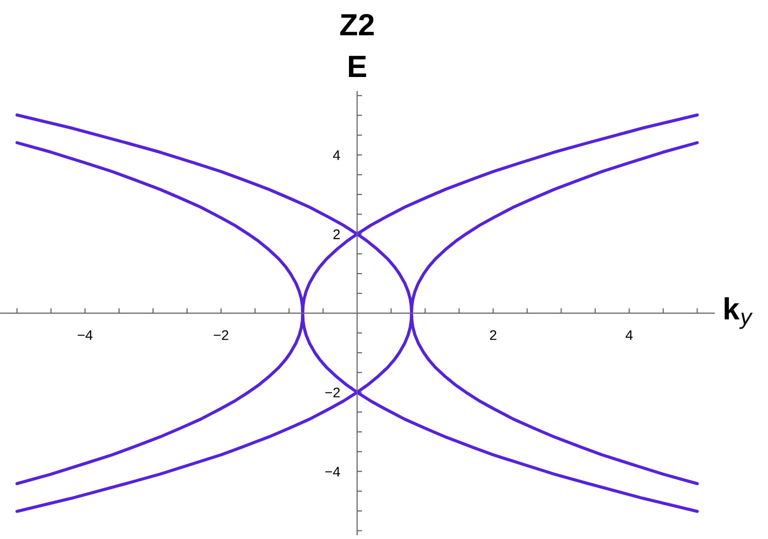 This screenshot has height=539, width=768. What do you see at coordinates (221, 335) in the screenshot?
I see `x-tick-label: −2` at bounding box center [221, 335].